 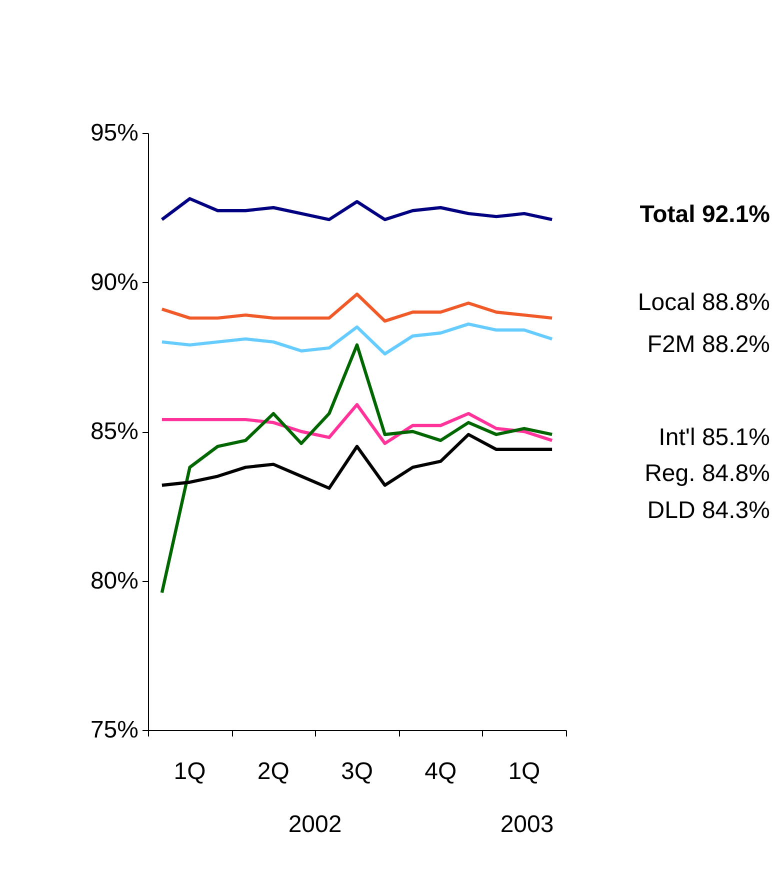 What do you see at coordinates (114, 282) in the screenshot?
I see `y-tick-label: 90%` at bounding box center [114, 282].